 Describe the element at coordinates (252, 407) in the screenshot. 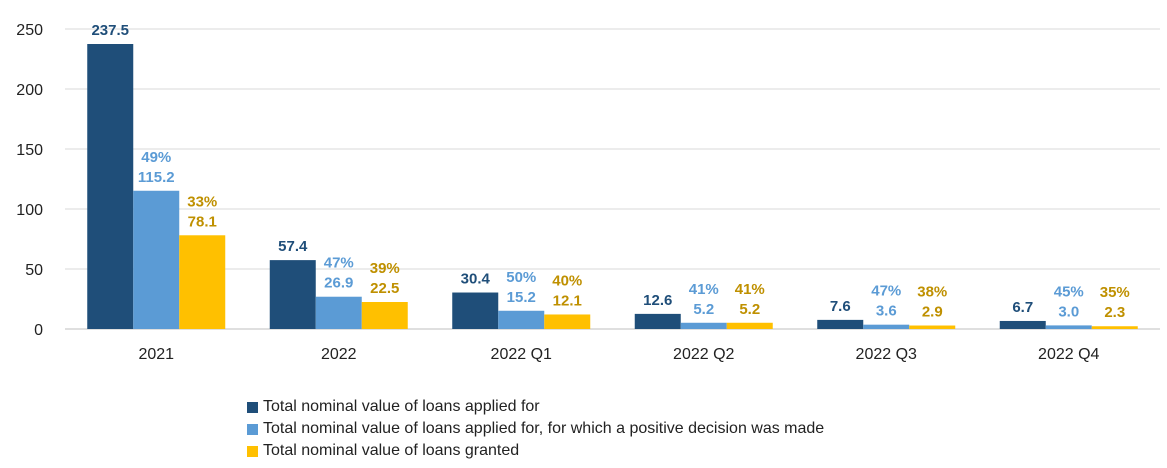

I see `legend-swatch-applied` at that location.